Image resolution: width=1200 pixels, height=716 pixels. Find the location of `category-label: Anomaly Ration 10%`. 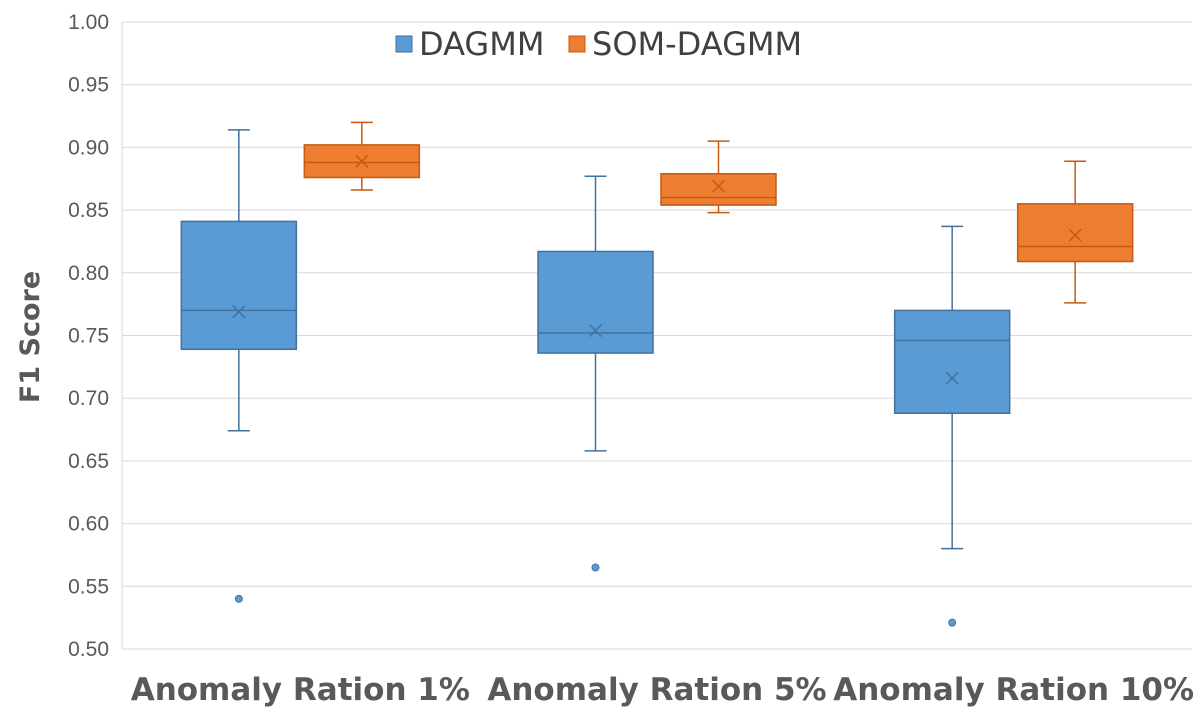

category-label: Anomaly Ration 10% is located at coordinates (1013, 690).